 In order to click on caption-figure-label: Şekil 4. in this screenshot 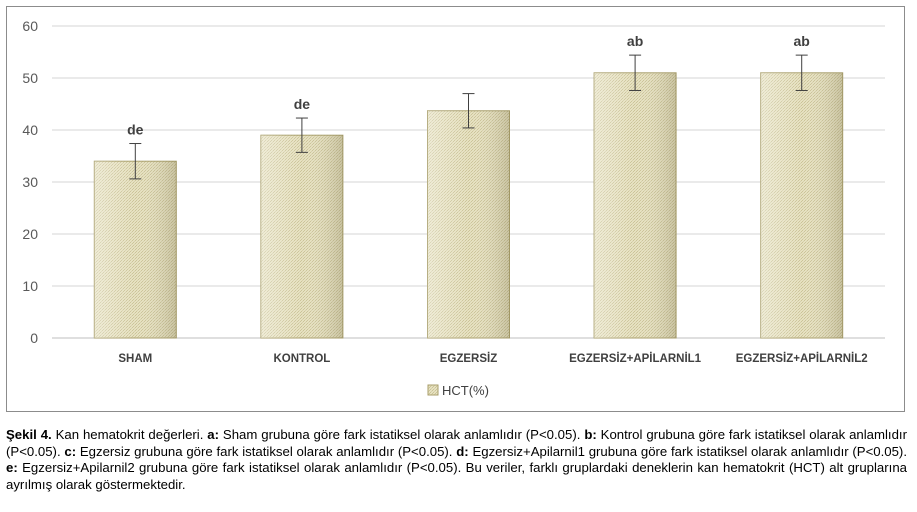, I will do `click(29, 434)`.